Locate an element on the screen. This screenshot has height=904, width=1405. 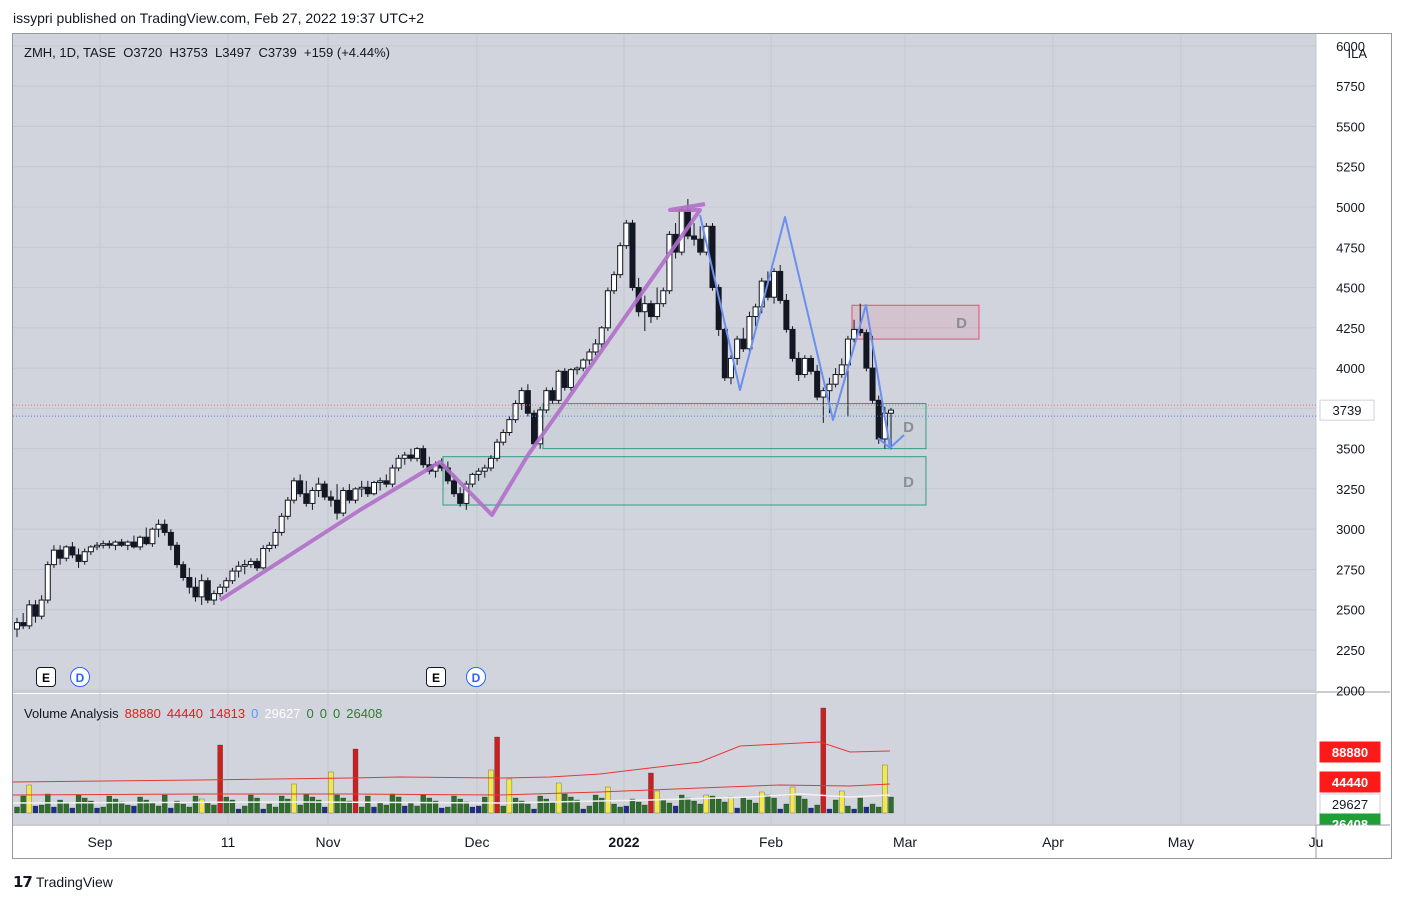
open-value: O3720 is located at coordinates (143, 52).